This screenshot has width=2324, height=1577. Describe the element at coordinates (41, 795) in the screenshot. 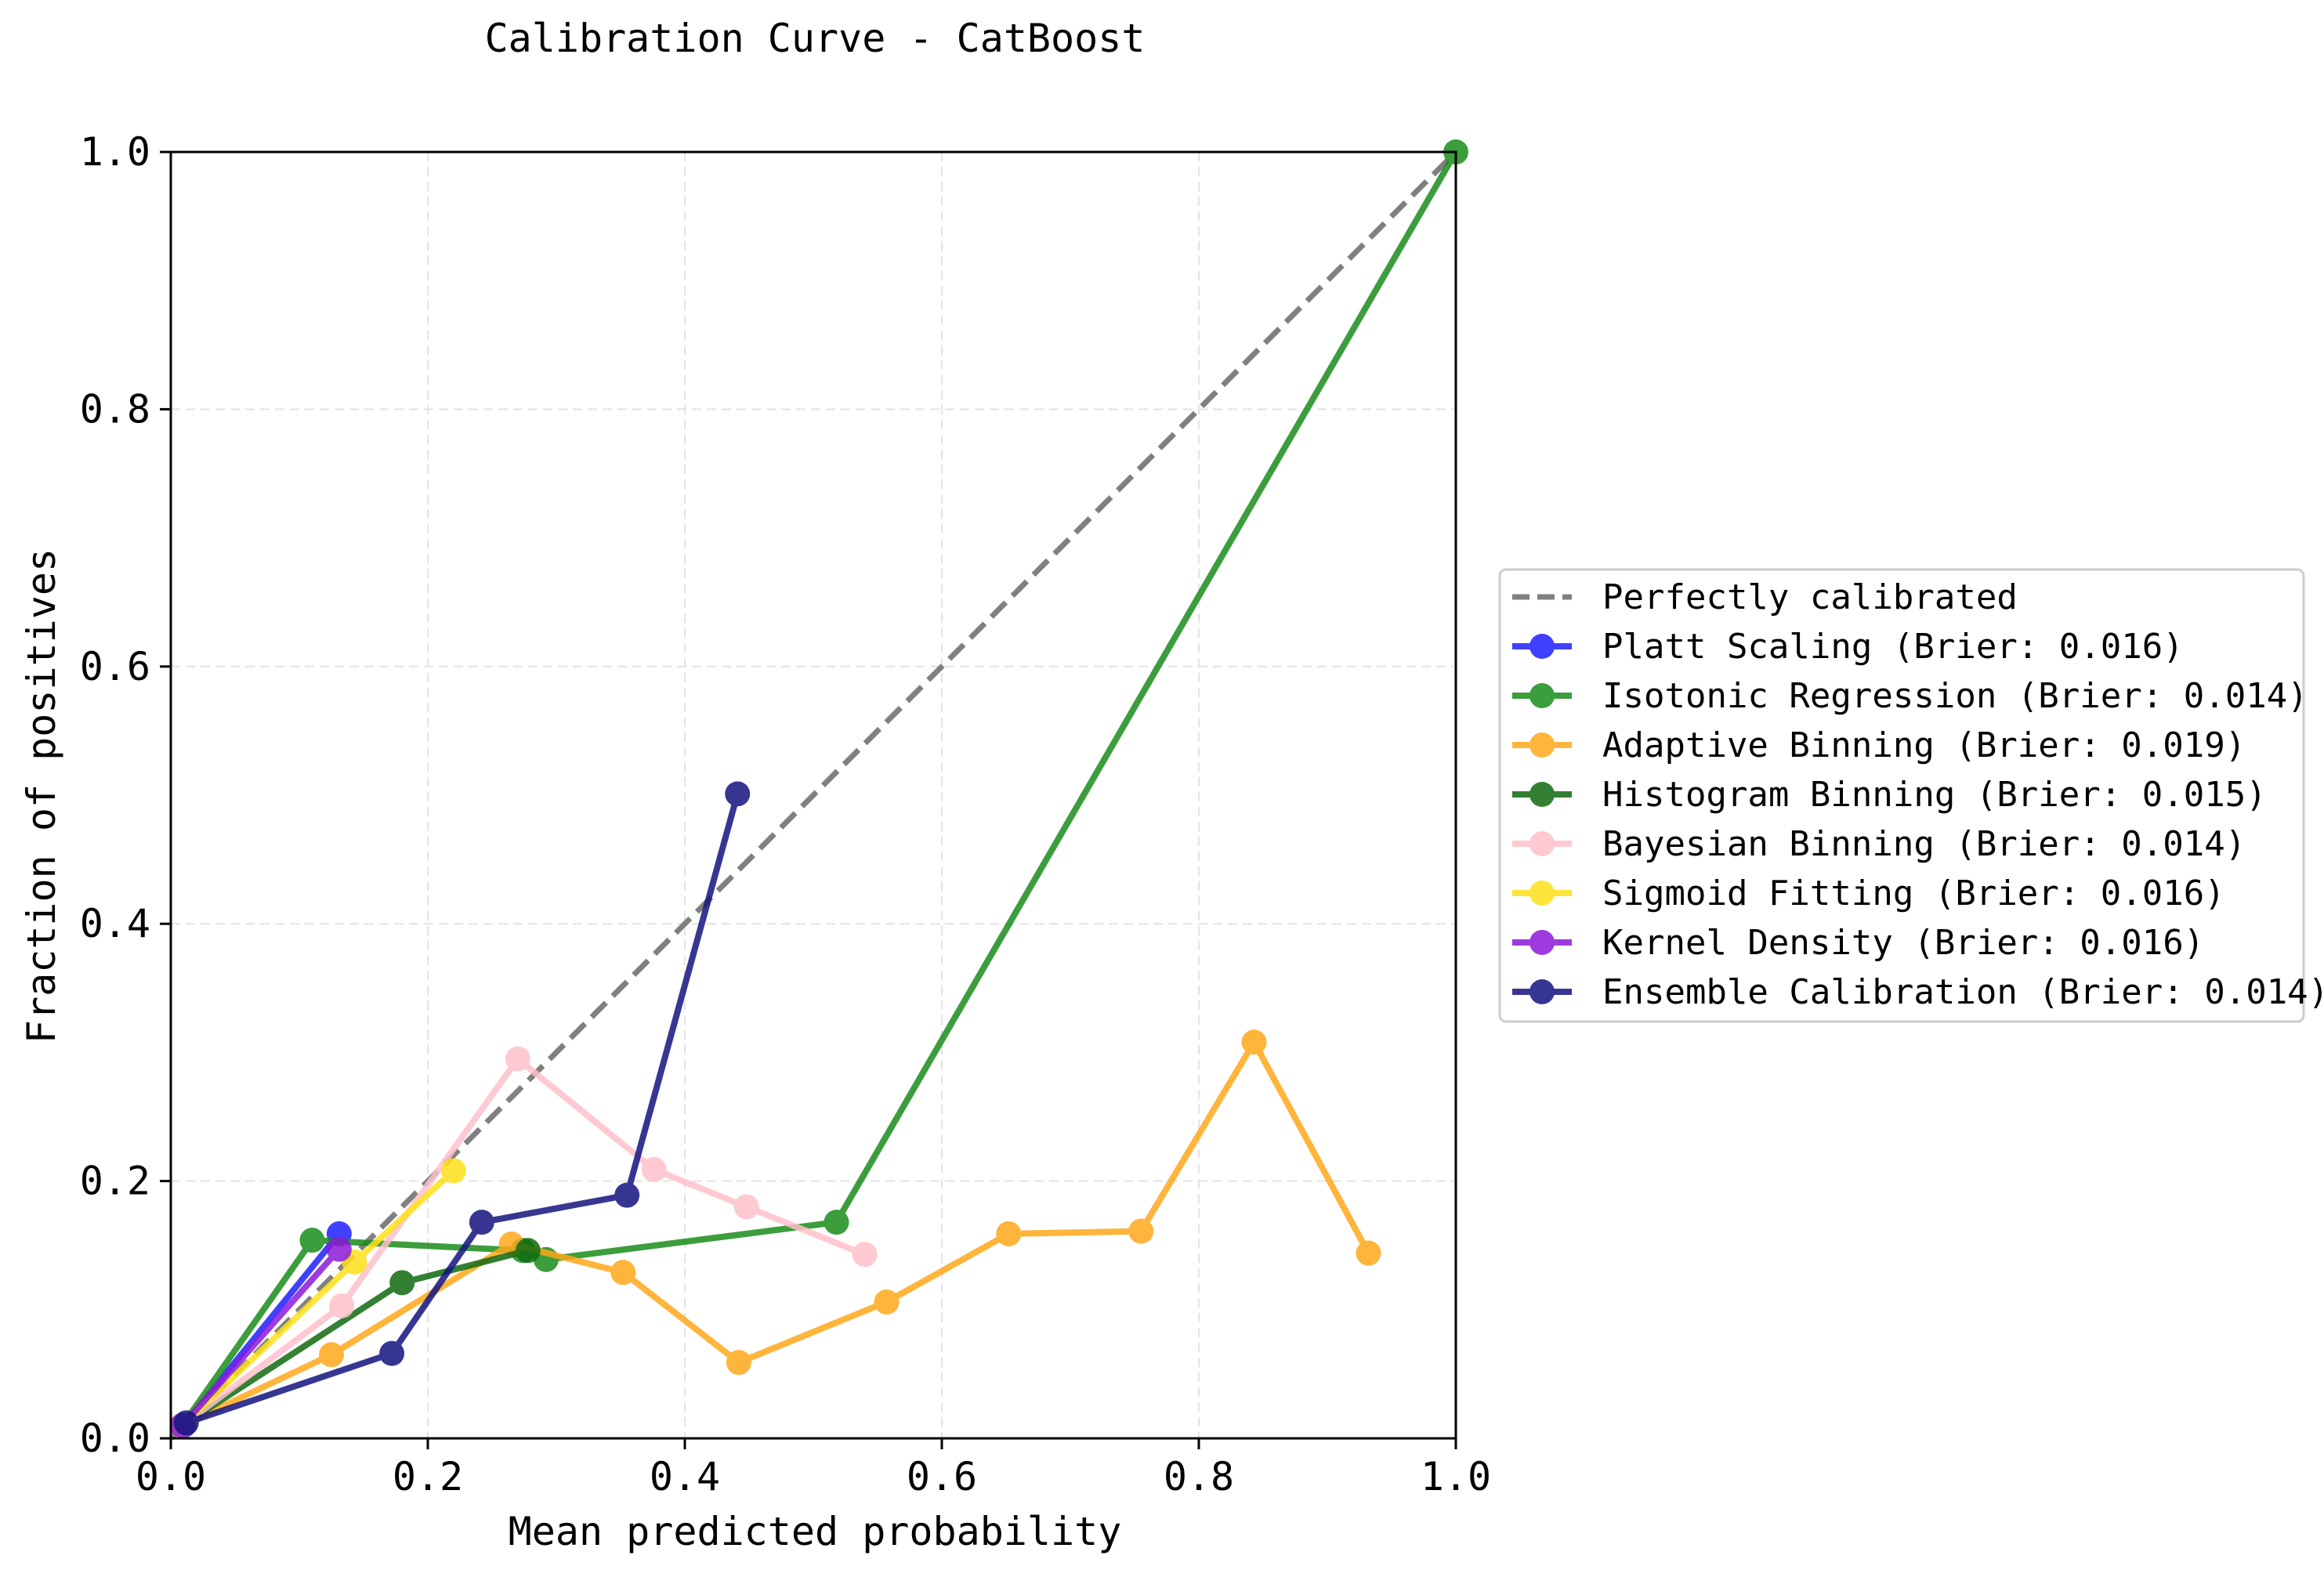

I see `y-axis-label: Fraction of positives` at that location.